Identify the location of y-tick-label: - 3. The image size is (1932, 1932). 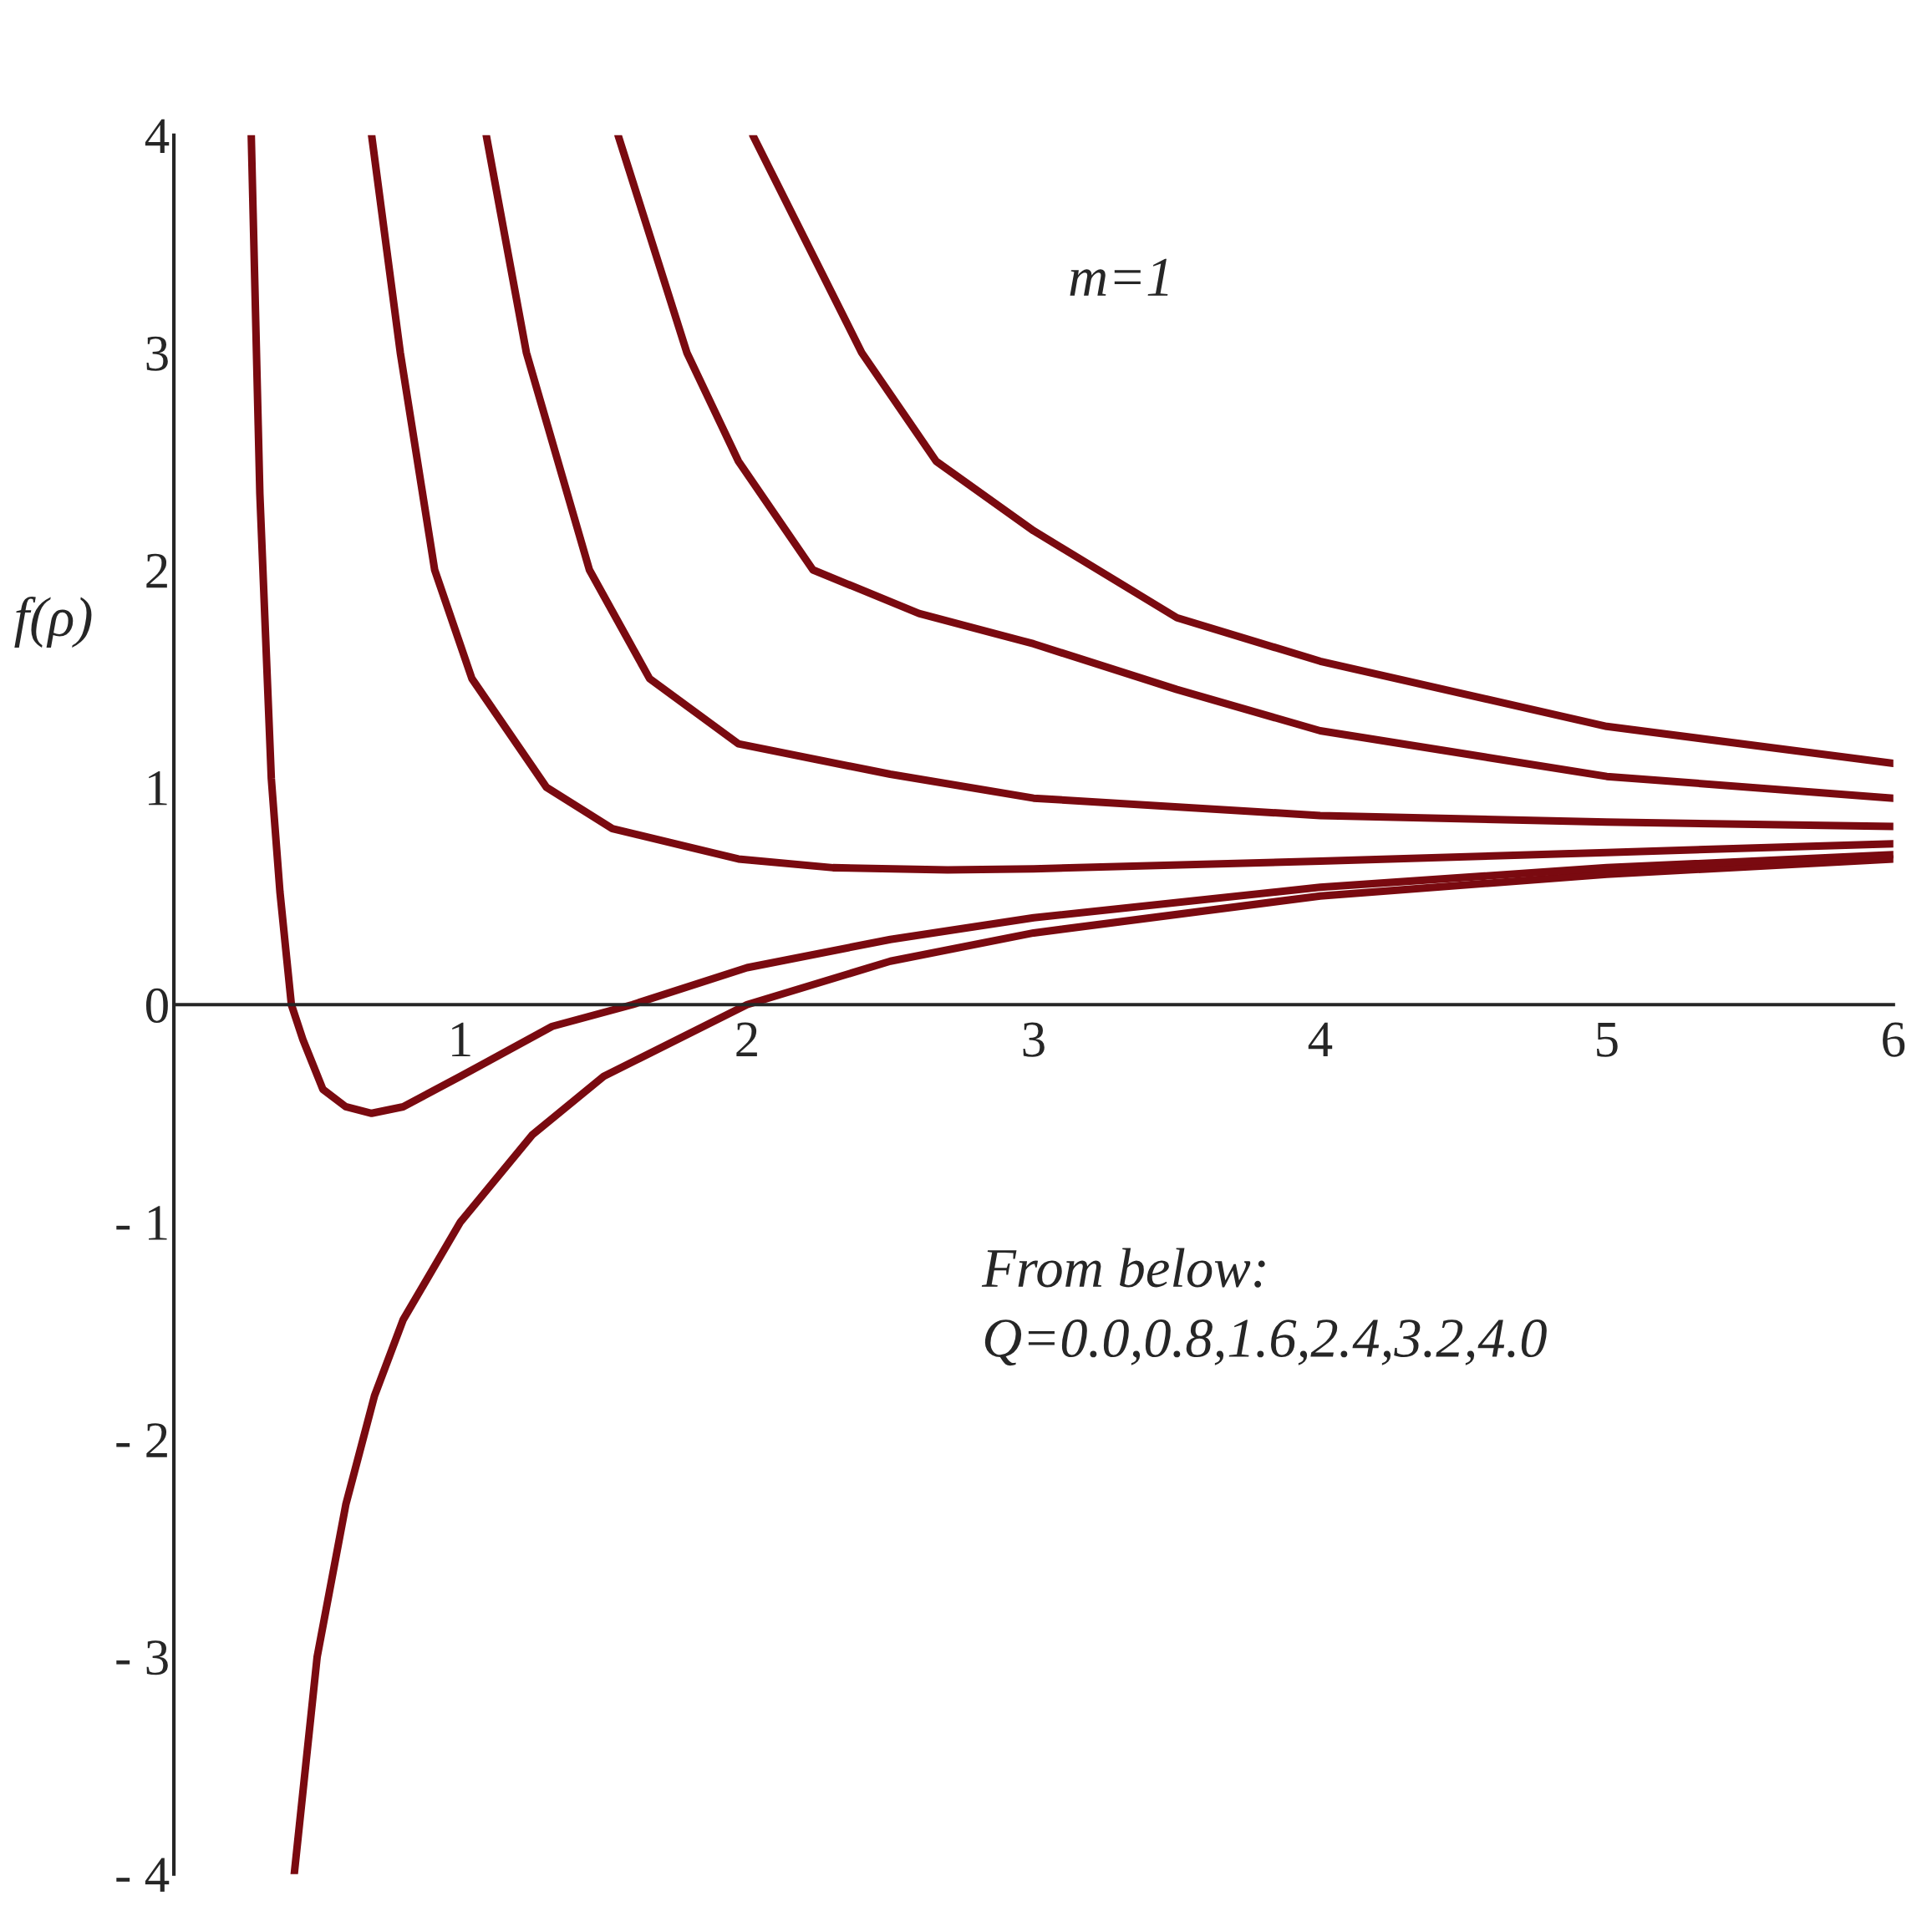
(142, 1657).